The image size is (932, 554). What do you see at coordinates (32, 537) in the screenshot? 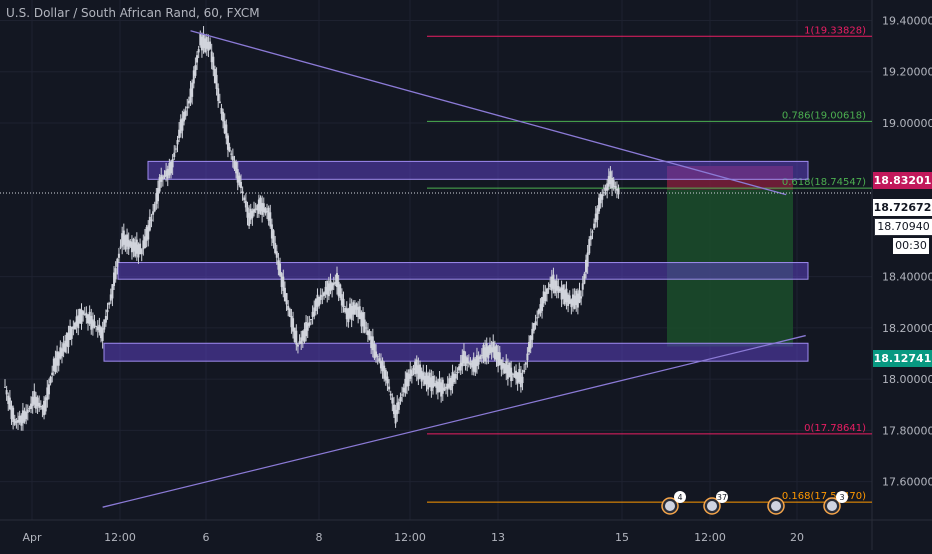
I see `x-tick-label: Apr` at bounding box center [32, 537].